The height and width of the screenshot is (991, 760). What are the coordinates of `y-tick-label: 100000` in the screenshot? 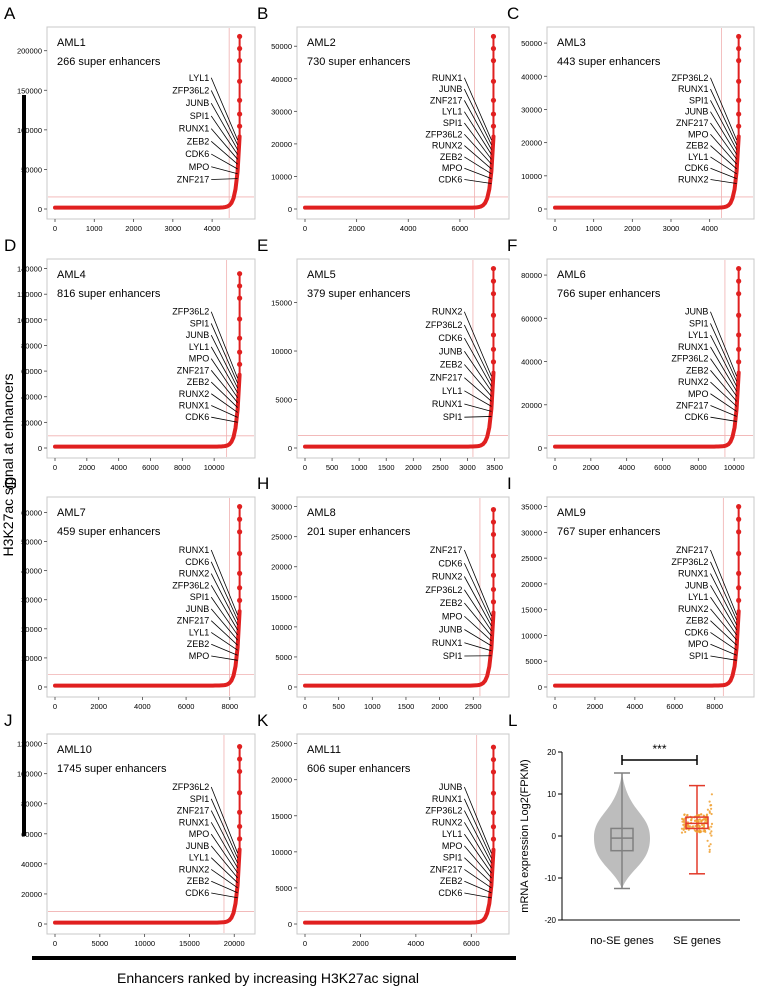 It's located at (29, 320).